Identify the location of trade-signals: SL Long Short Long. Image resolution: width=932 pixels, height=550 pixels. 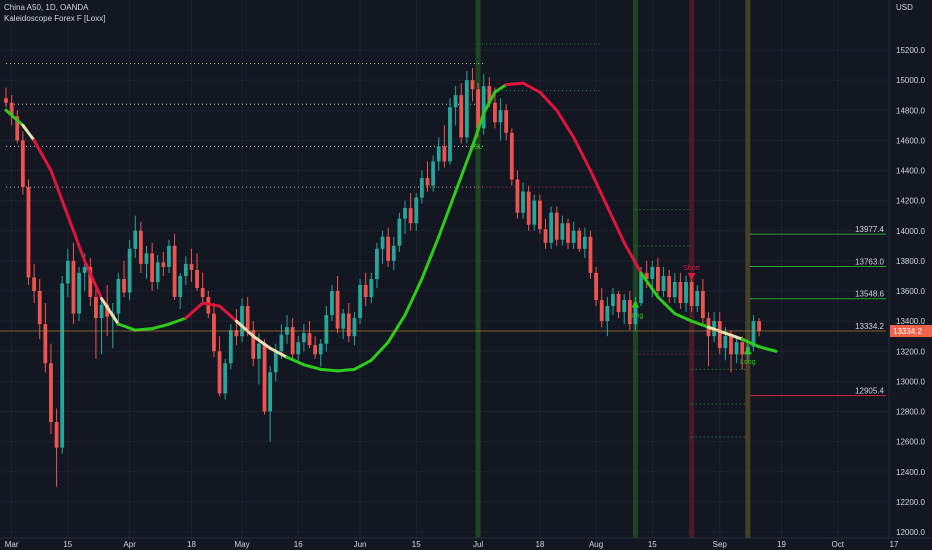
(615, 255).